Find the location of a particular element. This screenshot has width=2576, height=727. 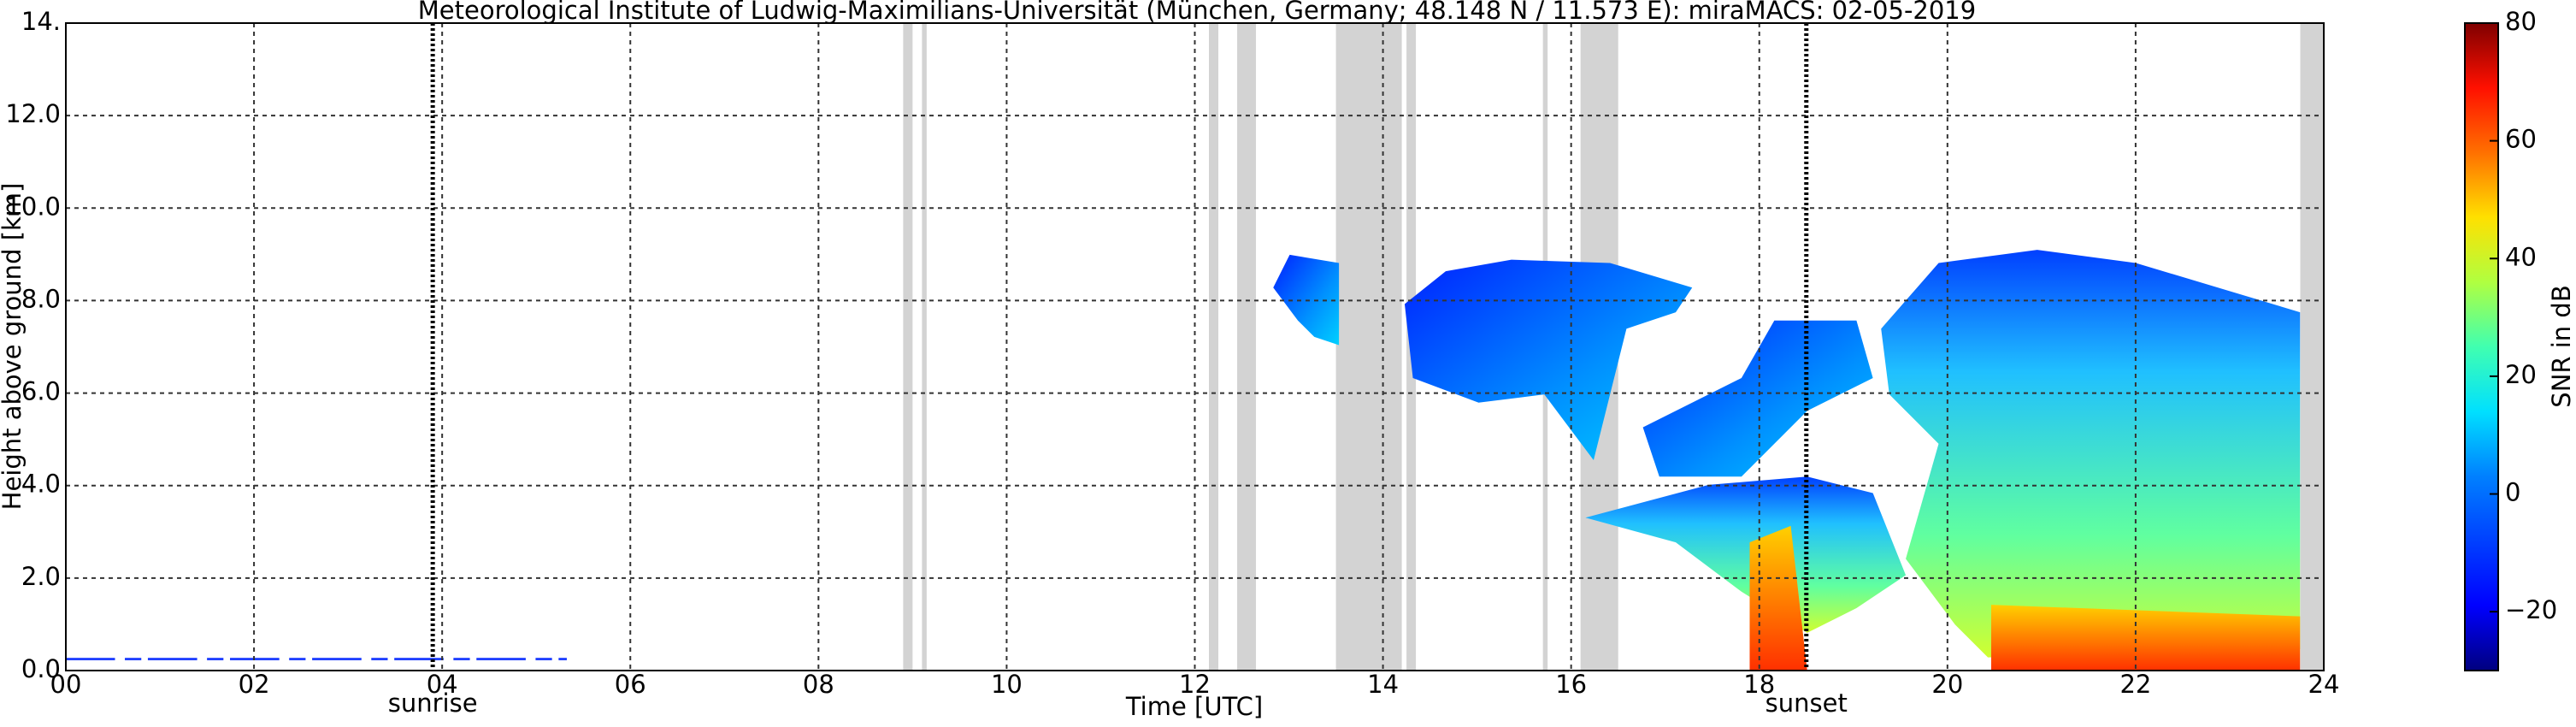

colorbar-tick-label: 40 is located at coordinates (2521, 256).